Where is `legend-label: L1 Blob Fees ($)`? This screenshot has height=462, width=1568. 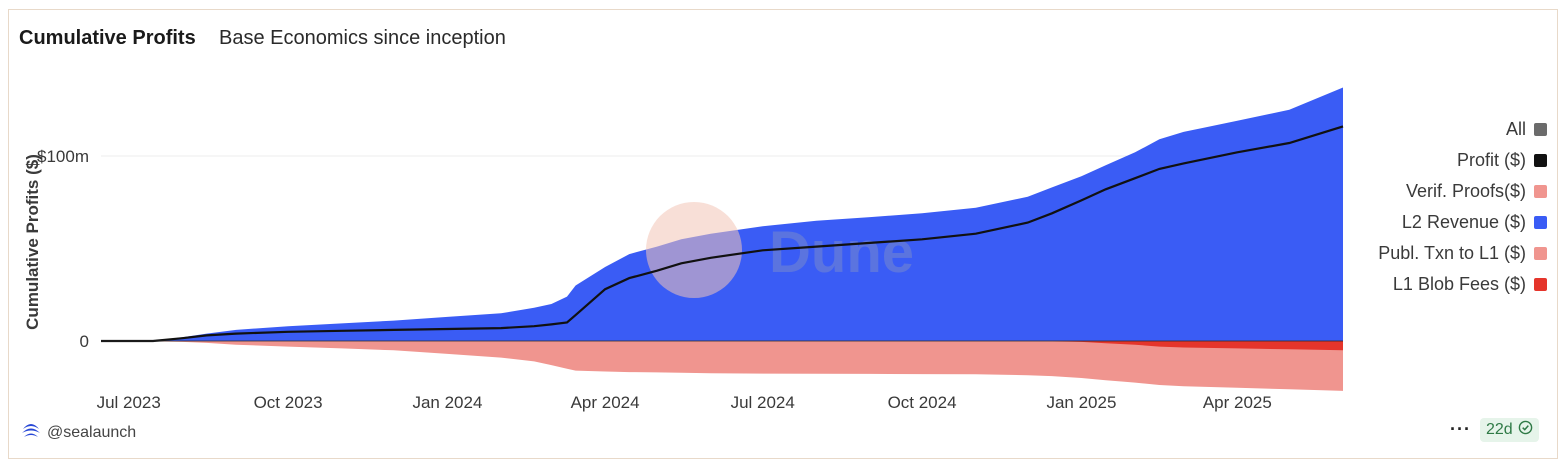
legend-label: L1 Blob Fees ($) is located at coordinates (1459, 284).